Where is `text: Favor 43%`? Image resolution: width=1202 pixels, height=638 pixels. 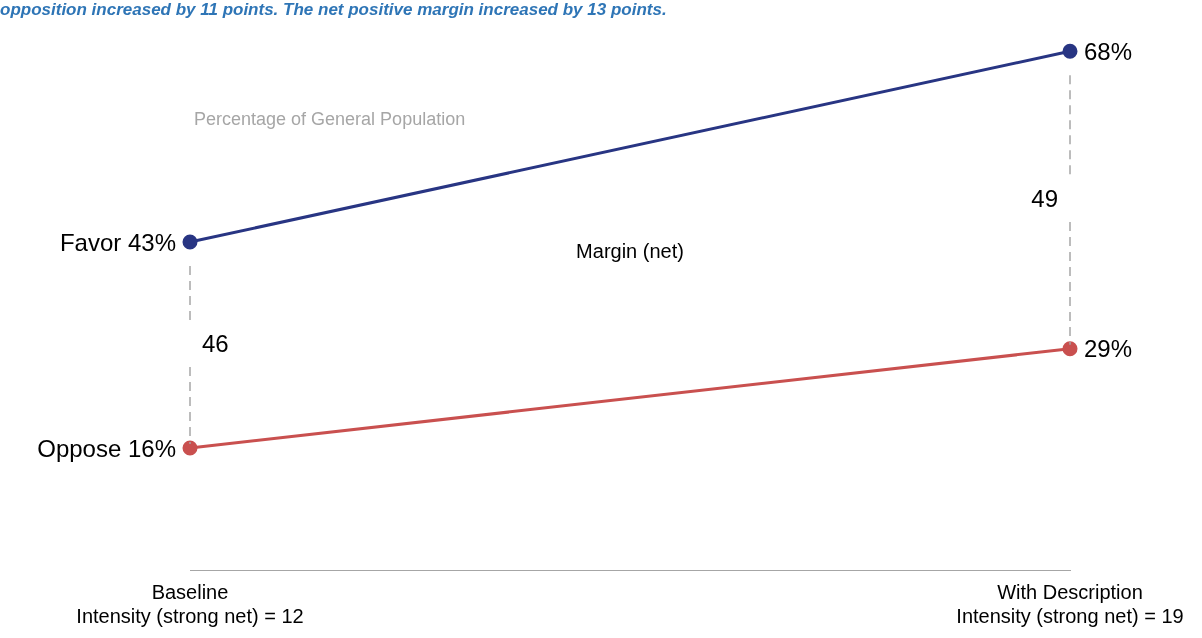 text: Favor 43% is located at coordinates (117, 242).